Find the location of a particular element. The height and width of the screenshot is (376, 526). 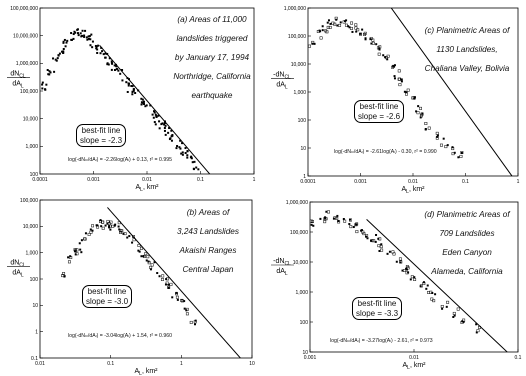

chart-c-y-axis-label-denominator: dAL is located at coordinates (282, 86).